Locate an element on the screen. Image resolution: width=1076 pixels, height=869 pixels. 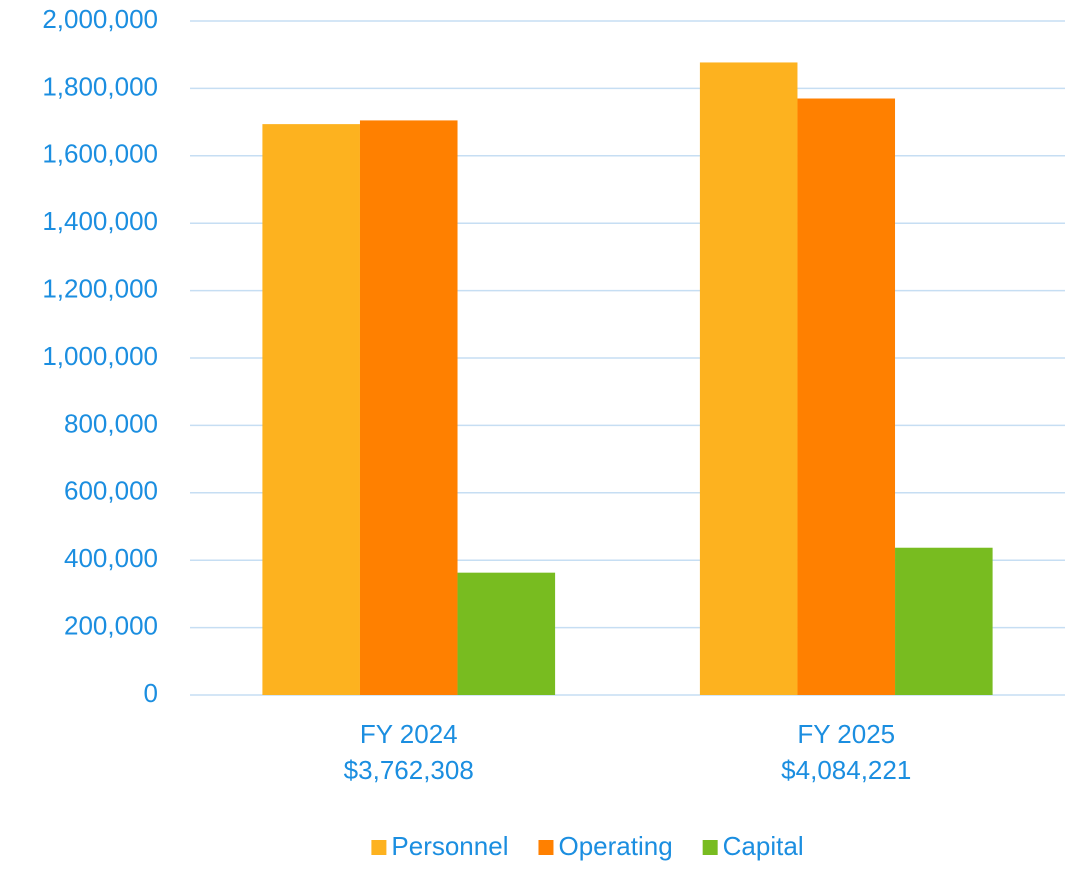
y-tick-label: 1,200,000 is located at coordinates (100, 288).